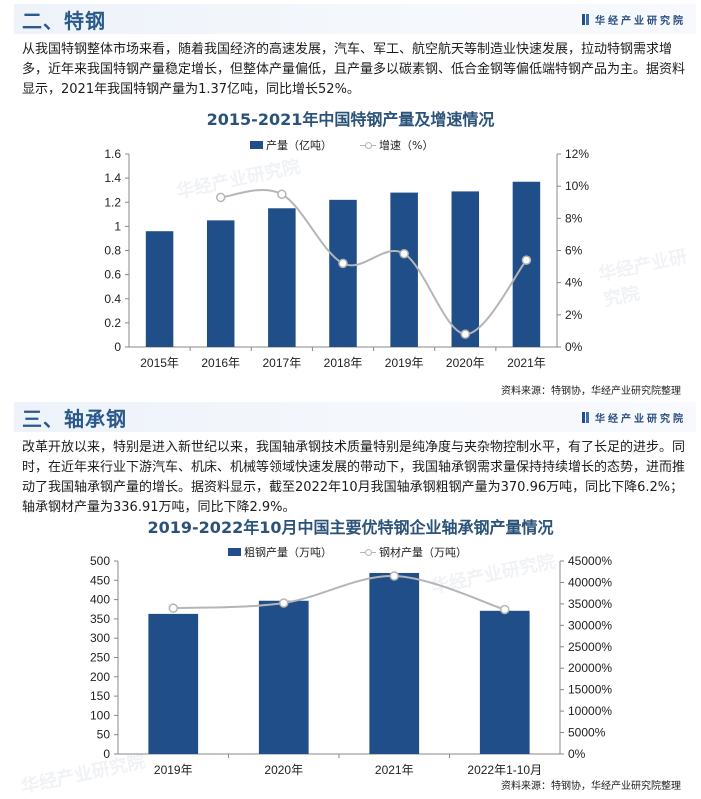 The width and height of the screenshot is (701, 799). I want to click on section-title: 二、特钢, so click(64, 20).